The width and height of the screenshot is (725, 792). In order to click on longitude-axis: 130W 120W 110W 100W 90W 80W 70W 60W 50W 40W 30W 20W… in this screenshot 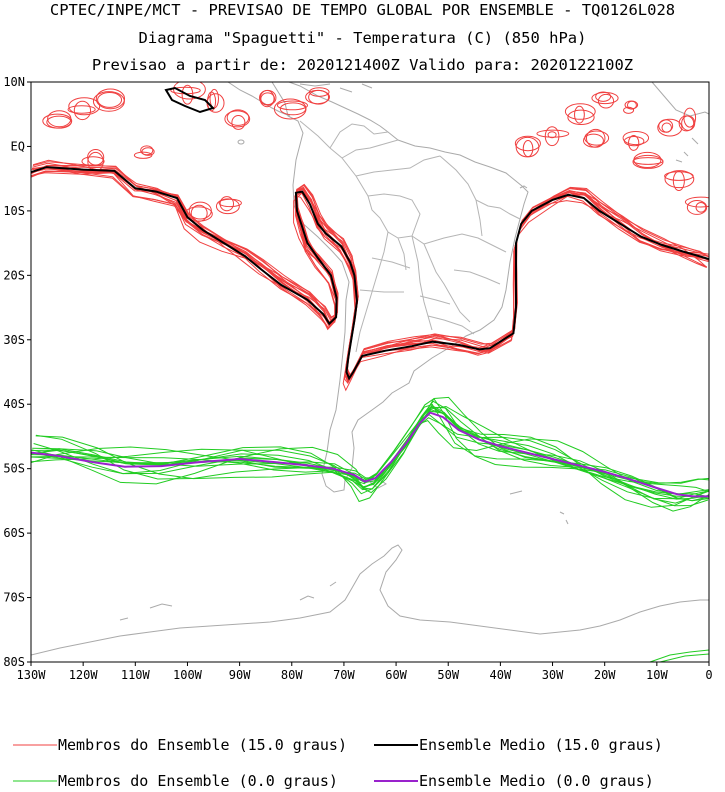, I will do `click(365, 672)`.